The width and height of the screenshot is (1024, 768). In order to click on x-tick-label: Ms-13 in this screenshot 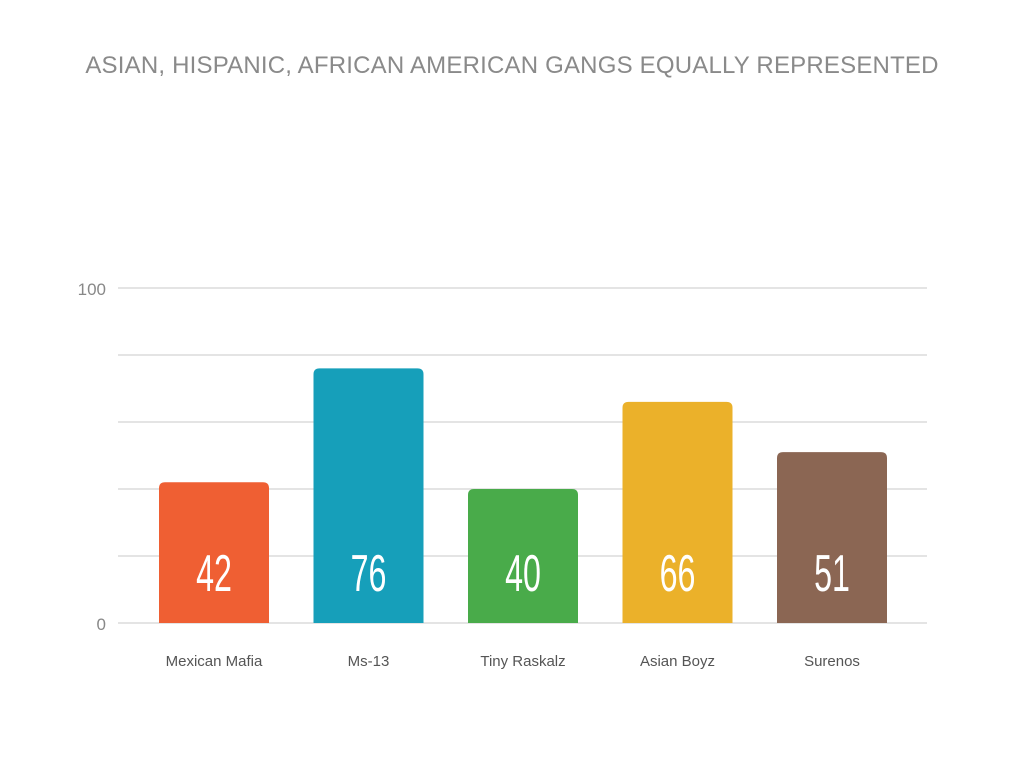, I will do `click(369, 661)`.